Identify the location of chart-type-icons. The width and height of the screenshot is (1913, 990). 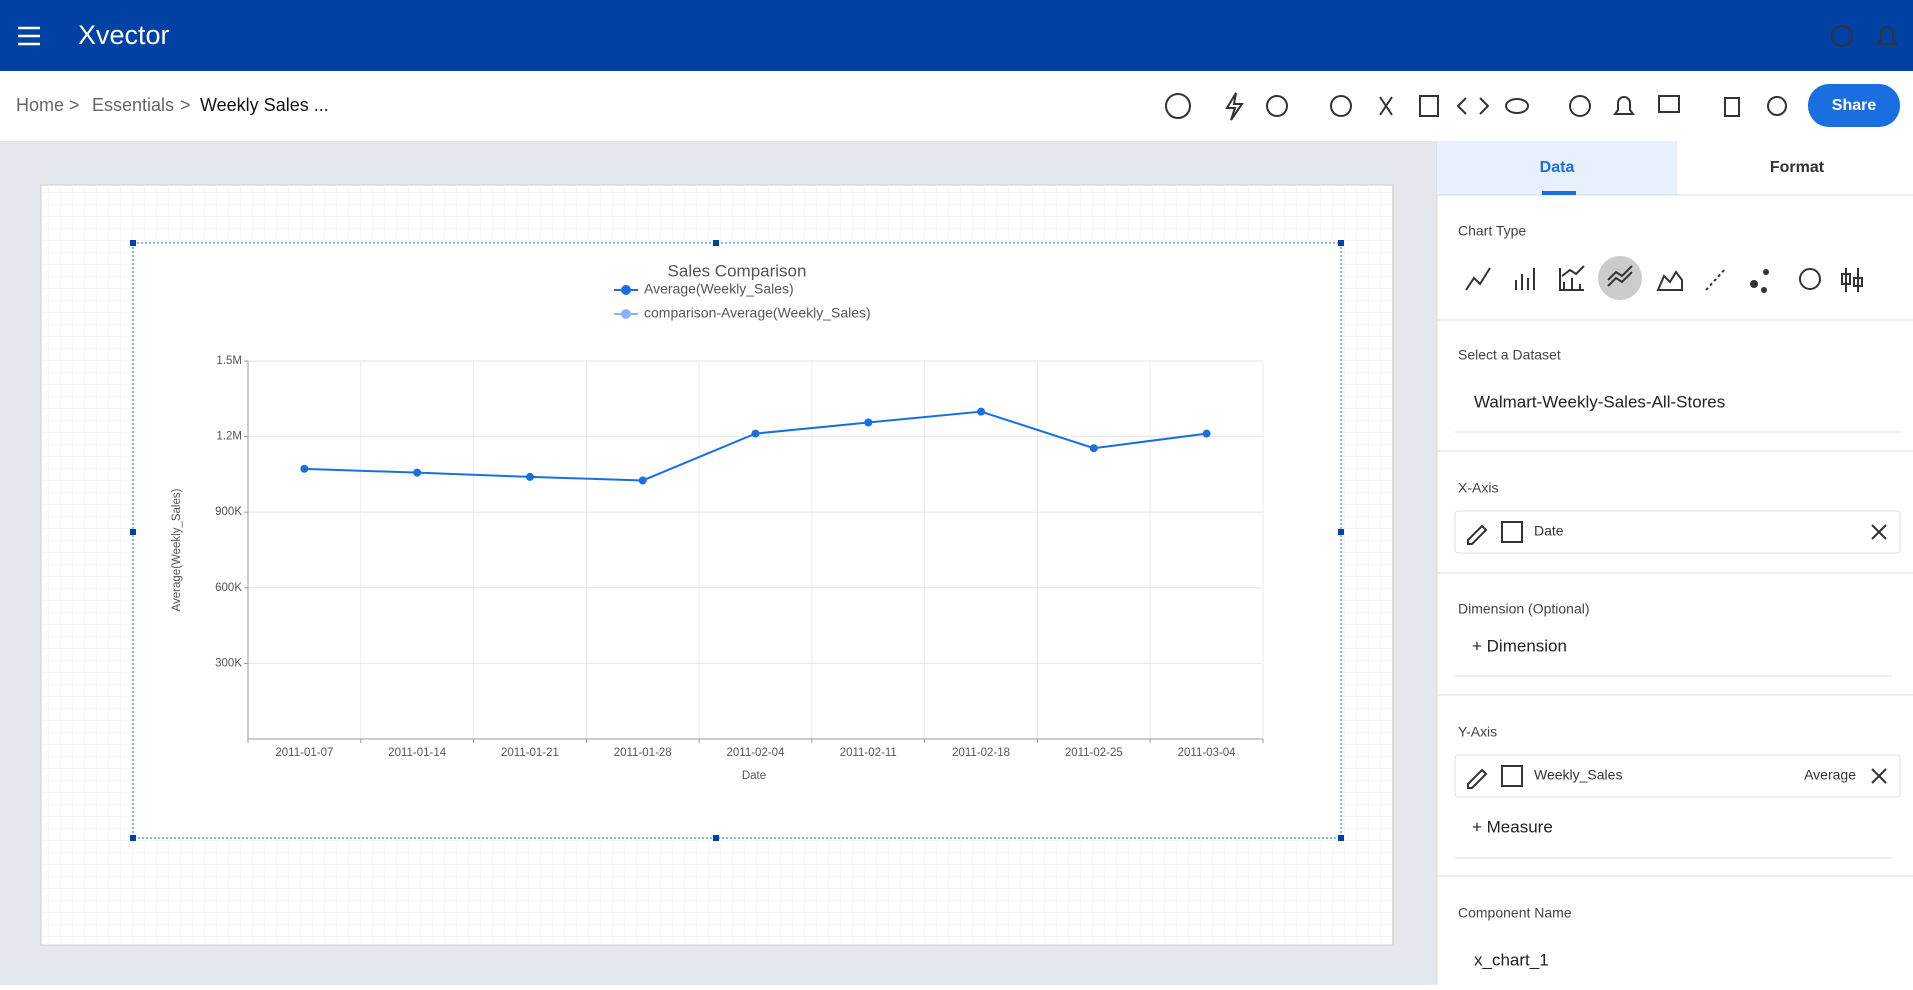
(1664, 279).